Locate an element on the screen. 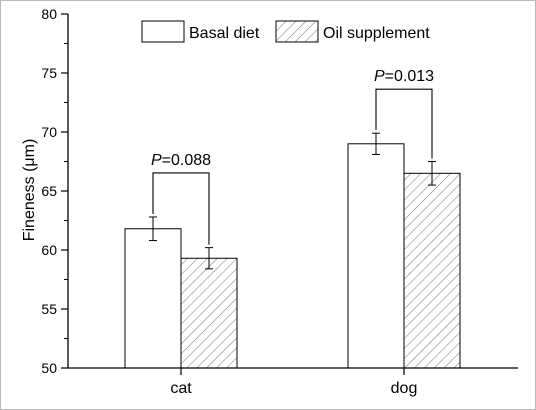 The width and height of the screenshot is (536, 410). significance-bracket-cat is located at coordinates (181, 208).